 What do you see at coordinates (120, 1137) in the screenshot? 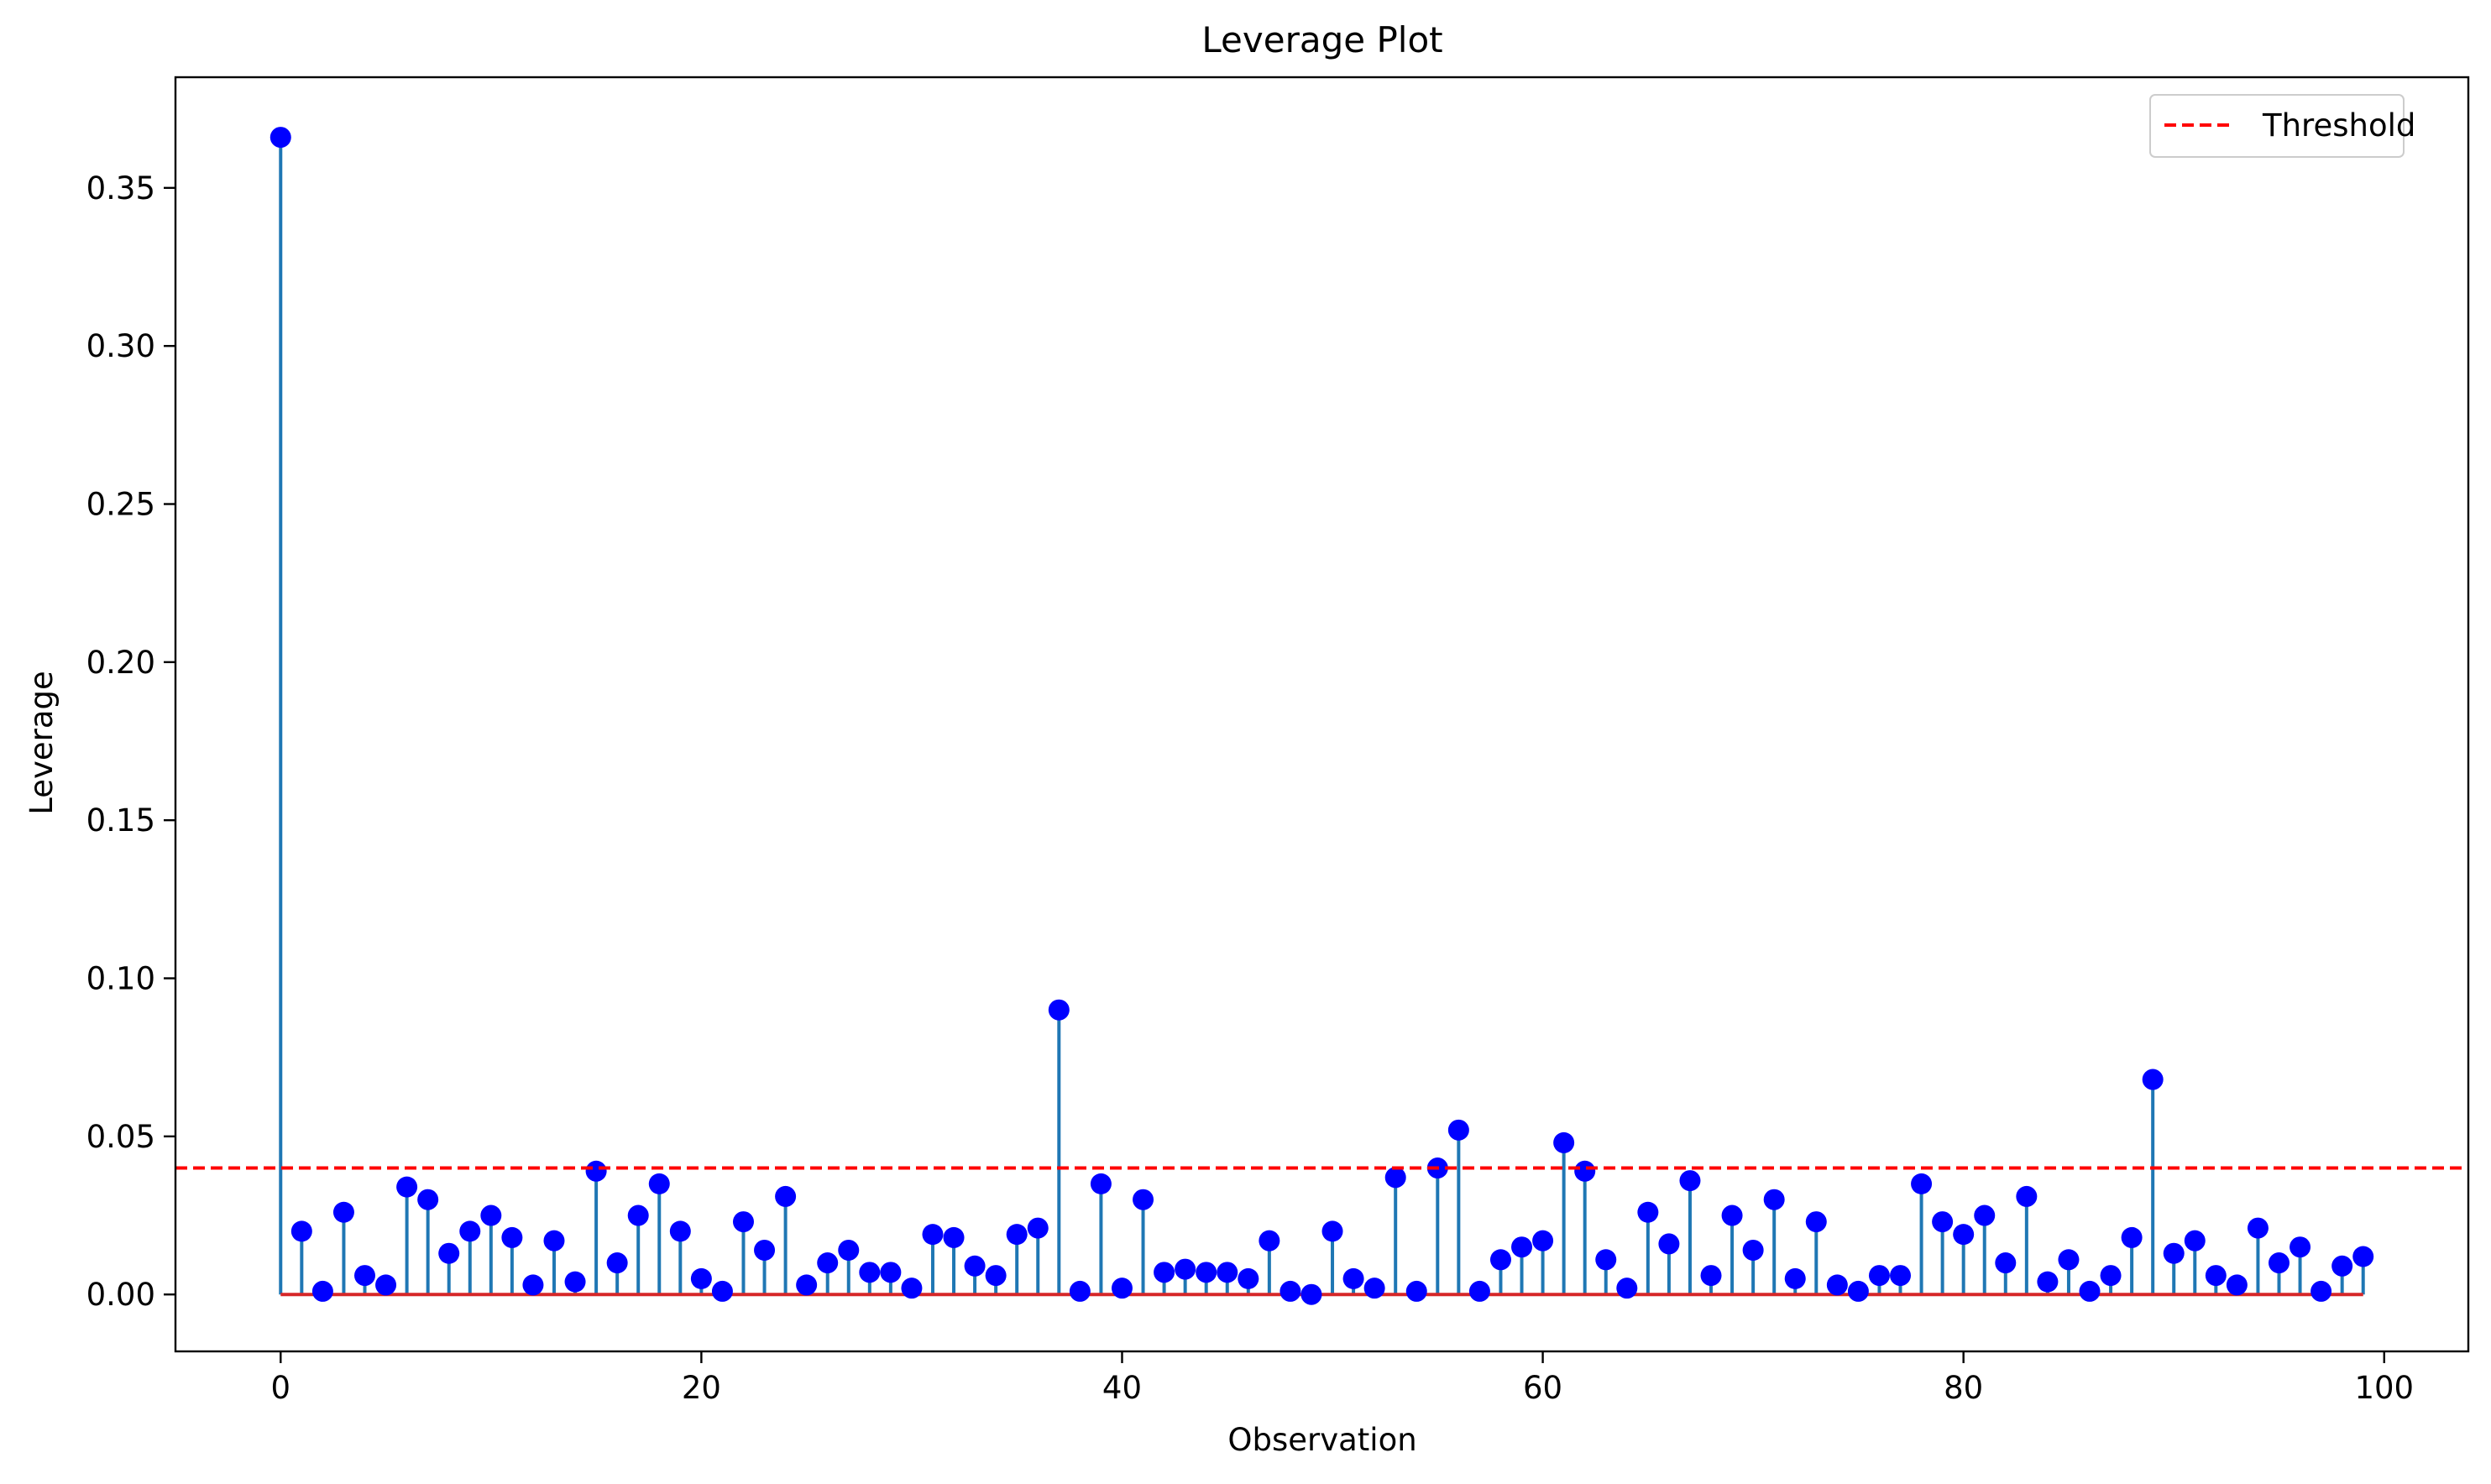
I see `y-tick-label: 0.05` at bounding box center [120, 1137].